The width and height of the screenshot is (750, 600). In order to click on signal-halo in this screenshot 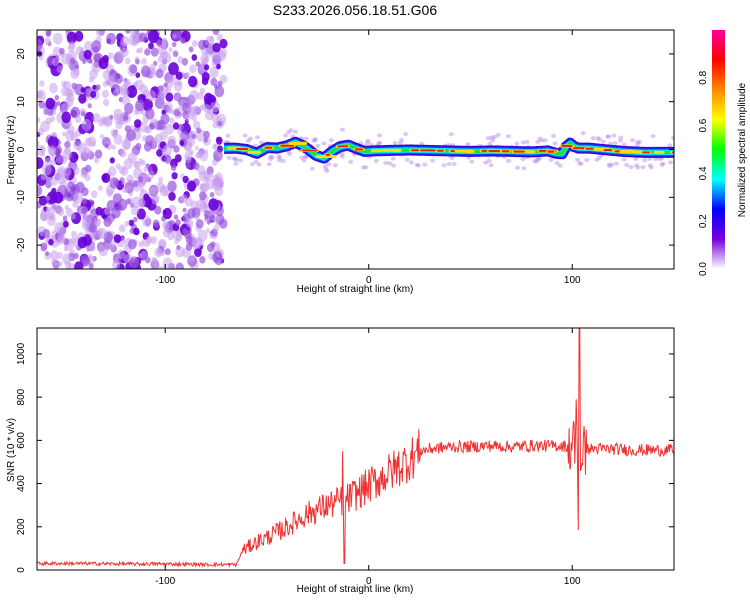, I will do `click(448, 150)`.